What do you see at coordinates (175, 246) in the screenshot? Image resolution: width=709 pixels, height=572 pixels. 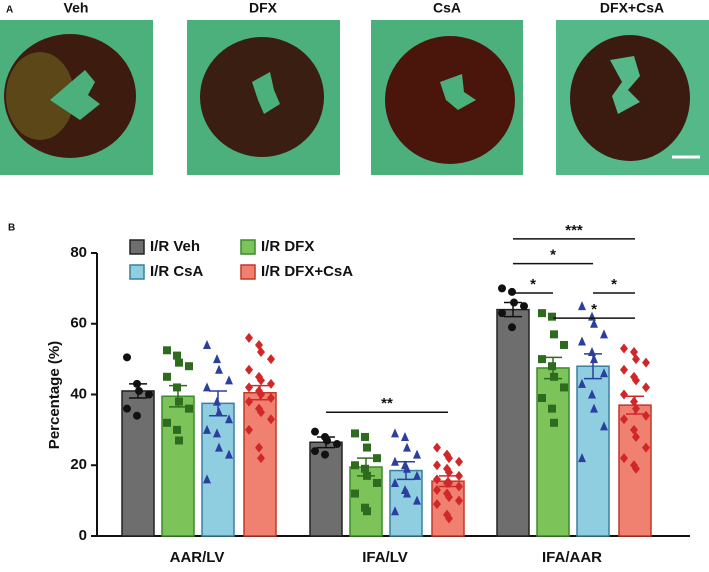 I see `legend-label: I/R Veh` at bounding box center [175, 246].